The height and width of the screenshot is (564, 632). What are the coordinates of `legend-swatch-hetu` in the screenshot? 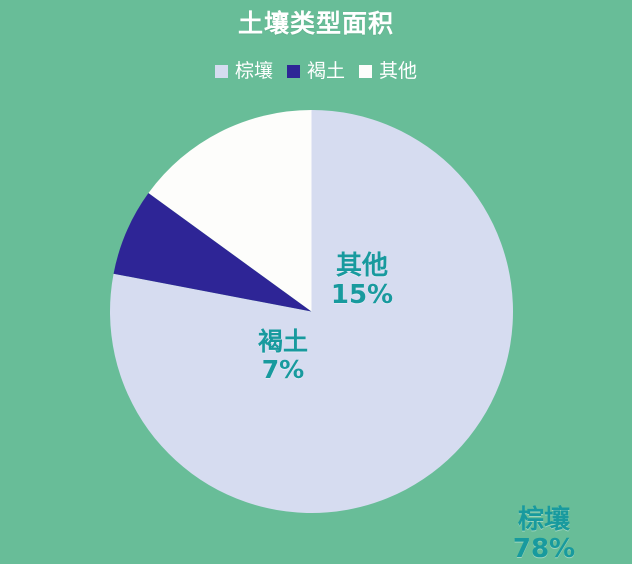 It's located at (293, 71).